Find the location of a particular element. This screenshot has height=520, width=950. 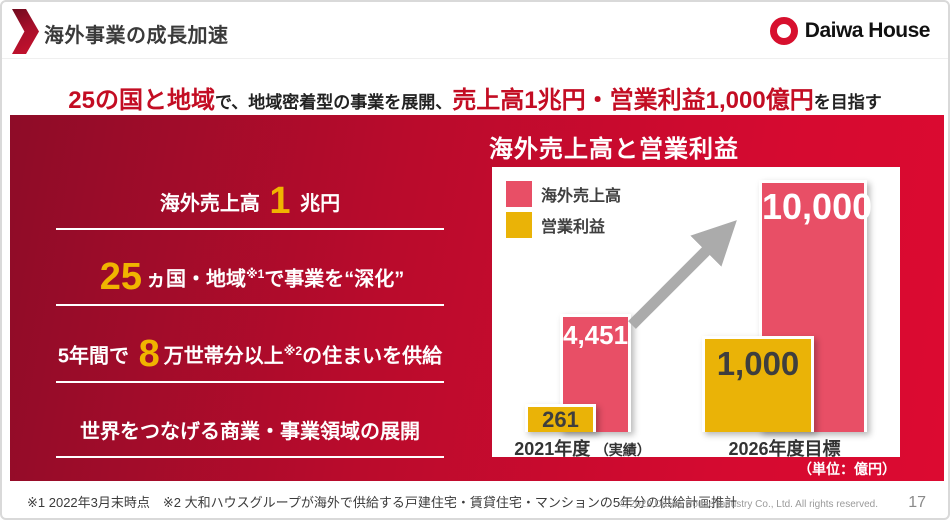

axis-label-2021: 2021年度 （実績） is located at coordinates (582, 448).